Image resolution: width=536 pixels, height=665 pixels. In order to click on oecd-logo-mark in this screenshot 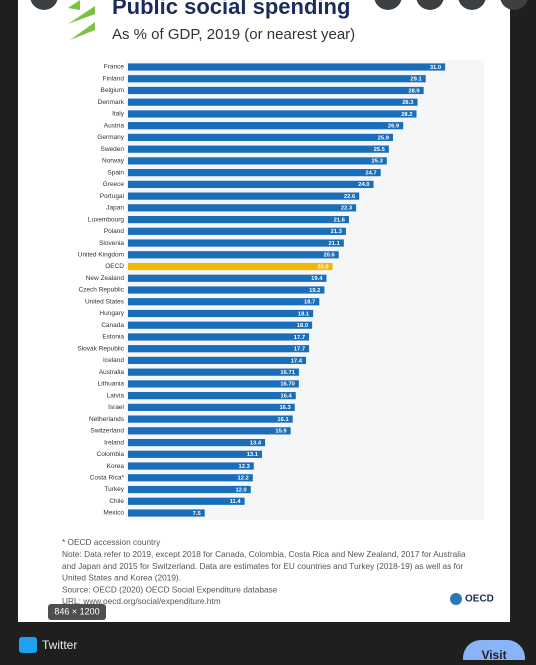, I will do `click(456, 599)`.